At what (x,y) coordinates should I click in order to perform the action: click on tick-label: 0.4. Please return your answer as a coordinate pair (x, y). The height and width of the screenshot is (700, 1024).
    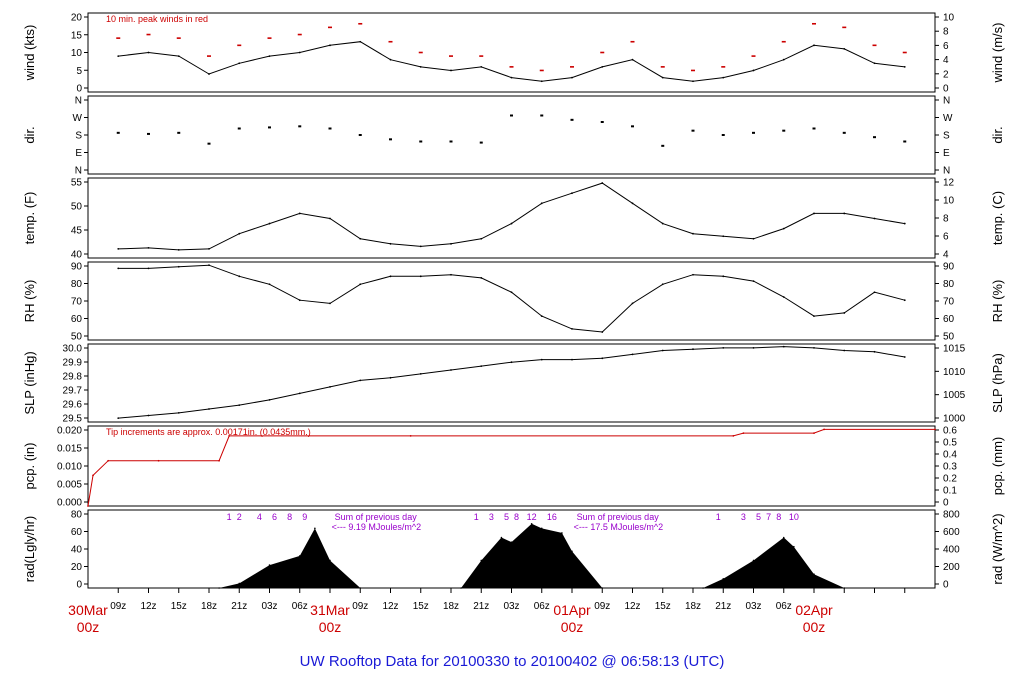
    Looking at the image, I should click on (950, 455).